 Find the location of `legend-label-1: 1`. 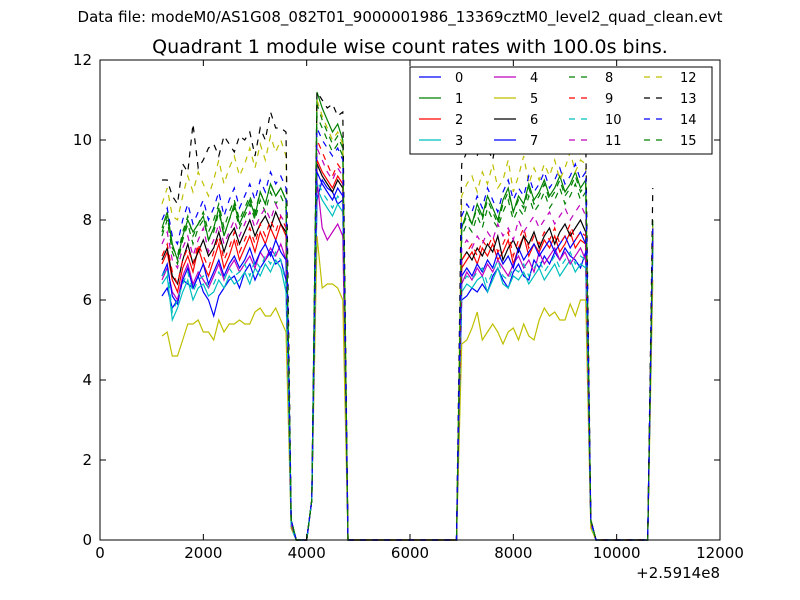

legend-label-1: 1 is located at coordinates (459, 99).